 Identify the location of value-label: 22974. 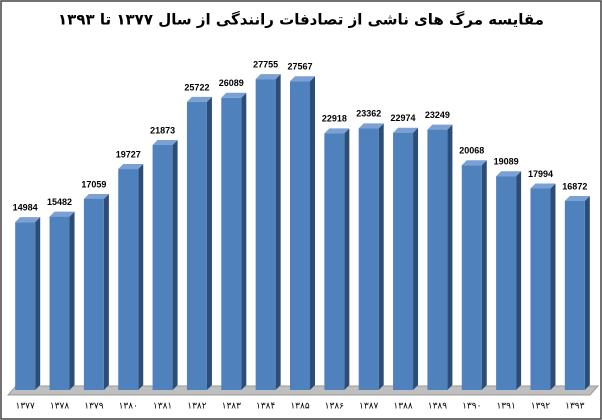
(403, 118).